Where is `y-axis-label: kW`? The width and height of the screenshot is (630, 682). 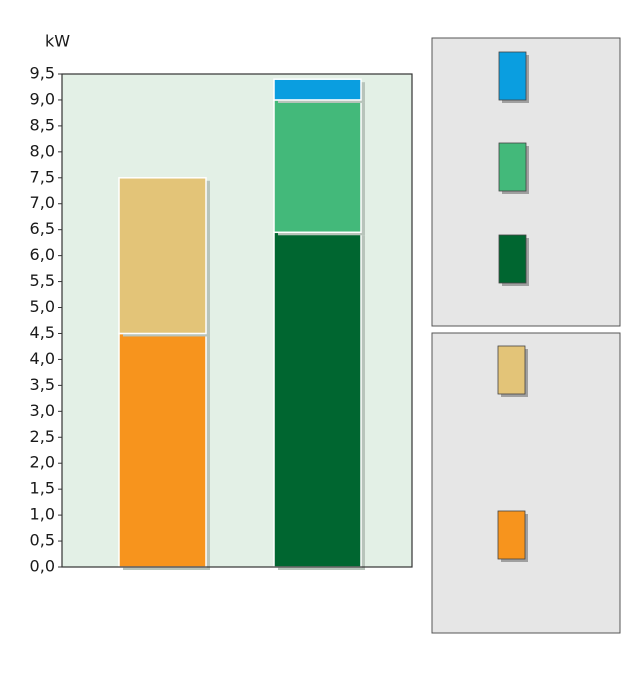 y-axis-label: kW is located at coordinates (57, 41).